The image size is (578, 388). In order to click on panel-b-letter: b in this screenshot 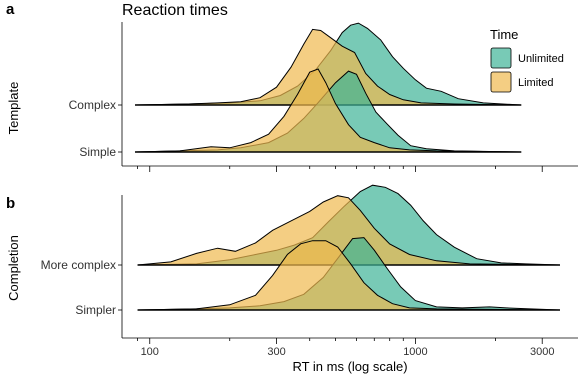, I will do `click(10, 203)`.